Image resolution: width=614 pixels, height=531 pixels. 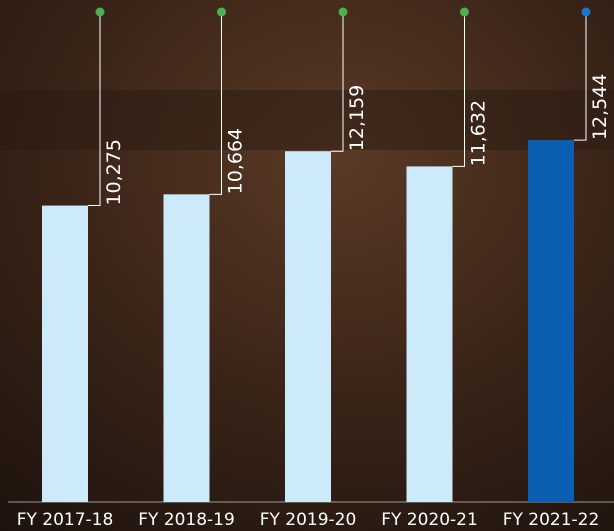 What do you see at coordinates (308, 520) in the screenshot?
I see `x-tick-label: FY 2019-20` at bounding box center [308, 520].